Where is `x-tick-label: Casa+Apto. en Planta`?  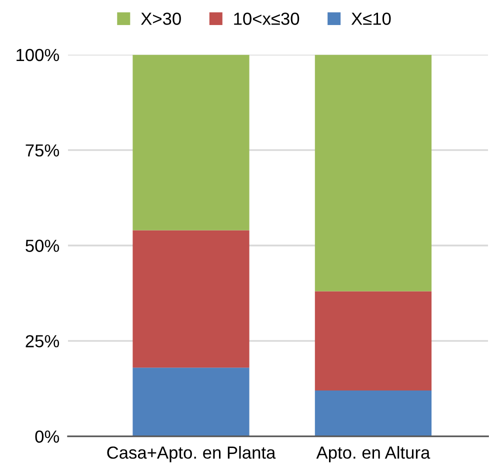
x-tick-label: Casa+Apto. en Planta is located at coordinates (191, 454).